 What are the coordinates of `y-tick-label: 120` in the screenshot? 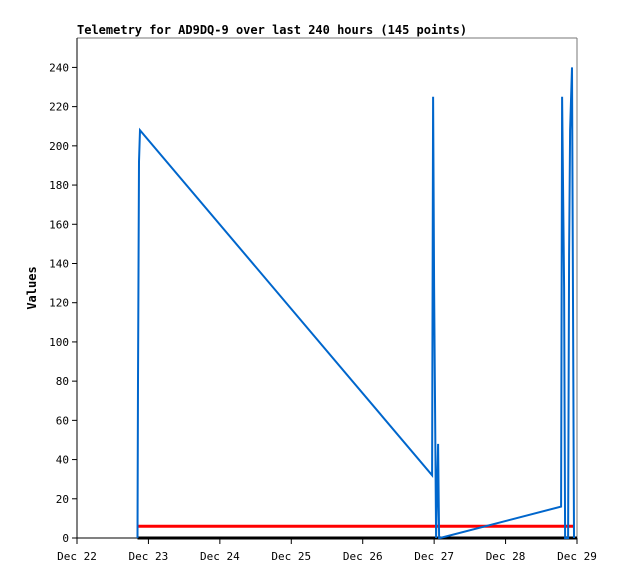 It's located at (59, 303).